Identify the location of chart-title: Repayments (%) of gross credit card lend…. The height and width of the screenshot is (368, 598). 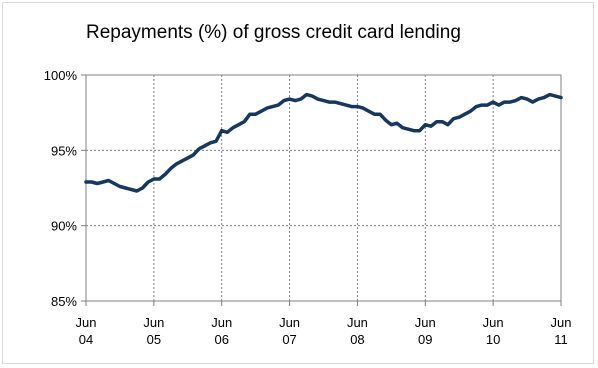
(273, 32).